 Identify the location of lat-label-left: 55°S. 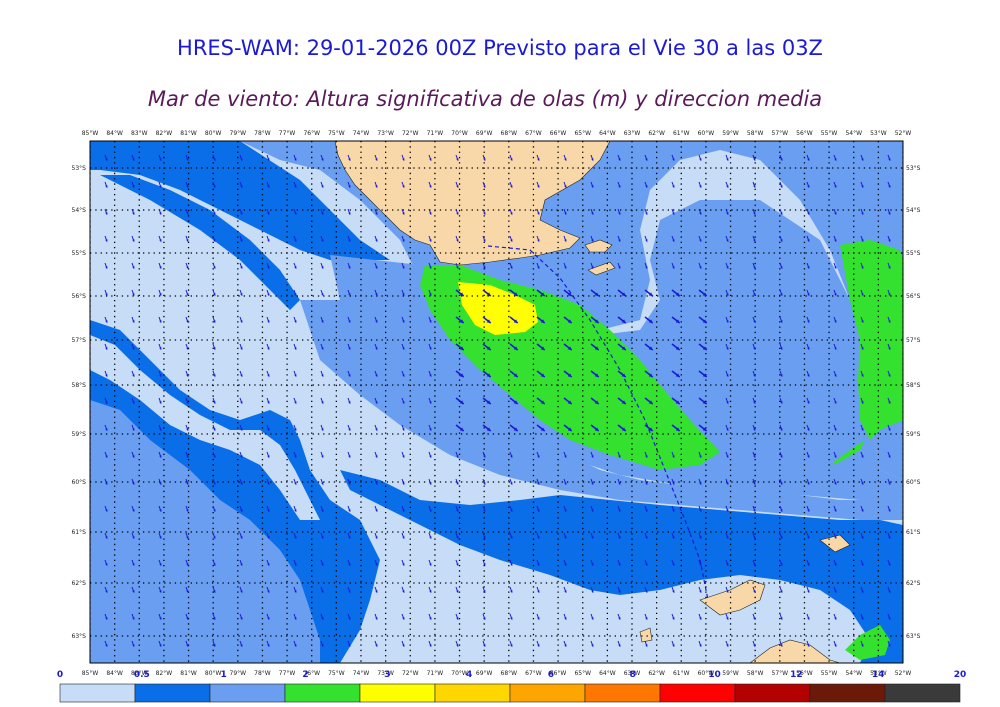
(79, 253).